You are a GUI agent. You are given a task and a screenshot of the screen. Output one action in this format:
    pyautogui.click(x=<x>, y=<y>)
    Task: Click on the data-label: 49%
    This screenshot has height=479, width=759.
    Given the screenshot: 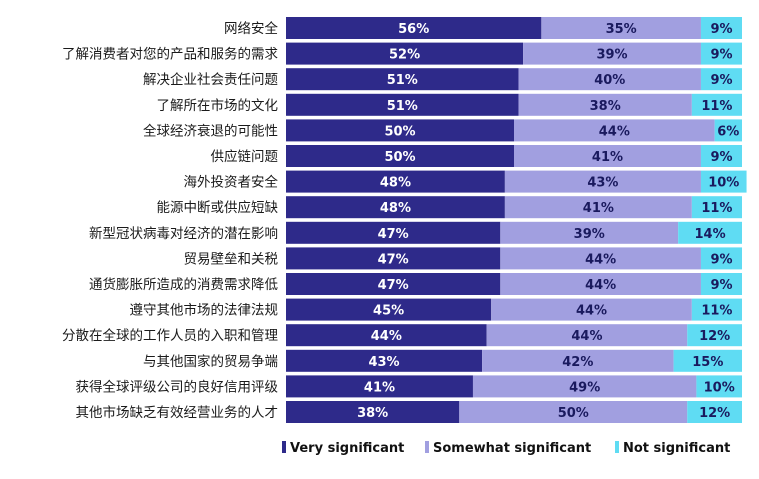 What is the action you would take?
    pyautogui.click(x=584, y=387)
    